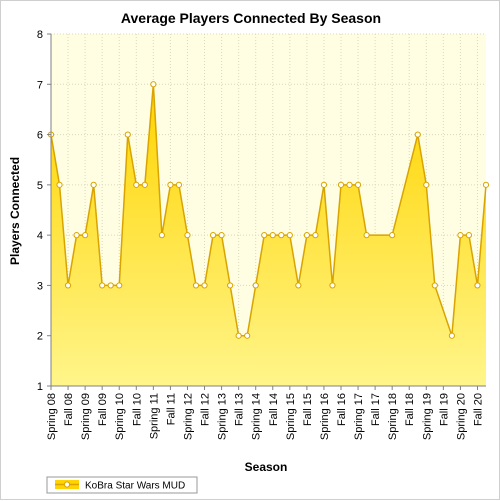 The image size is (500, 501). What do you see at coordinates (410, 409) in the screenshot?
I see `x-tick-label: Fall 18` at bounding box center [410, 409].